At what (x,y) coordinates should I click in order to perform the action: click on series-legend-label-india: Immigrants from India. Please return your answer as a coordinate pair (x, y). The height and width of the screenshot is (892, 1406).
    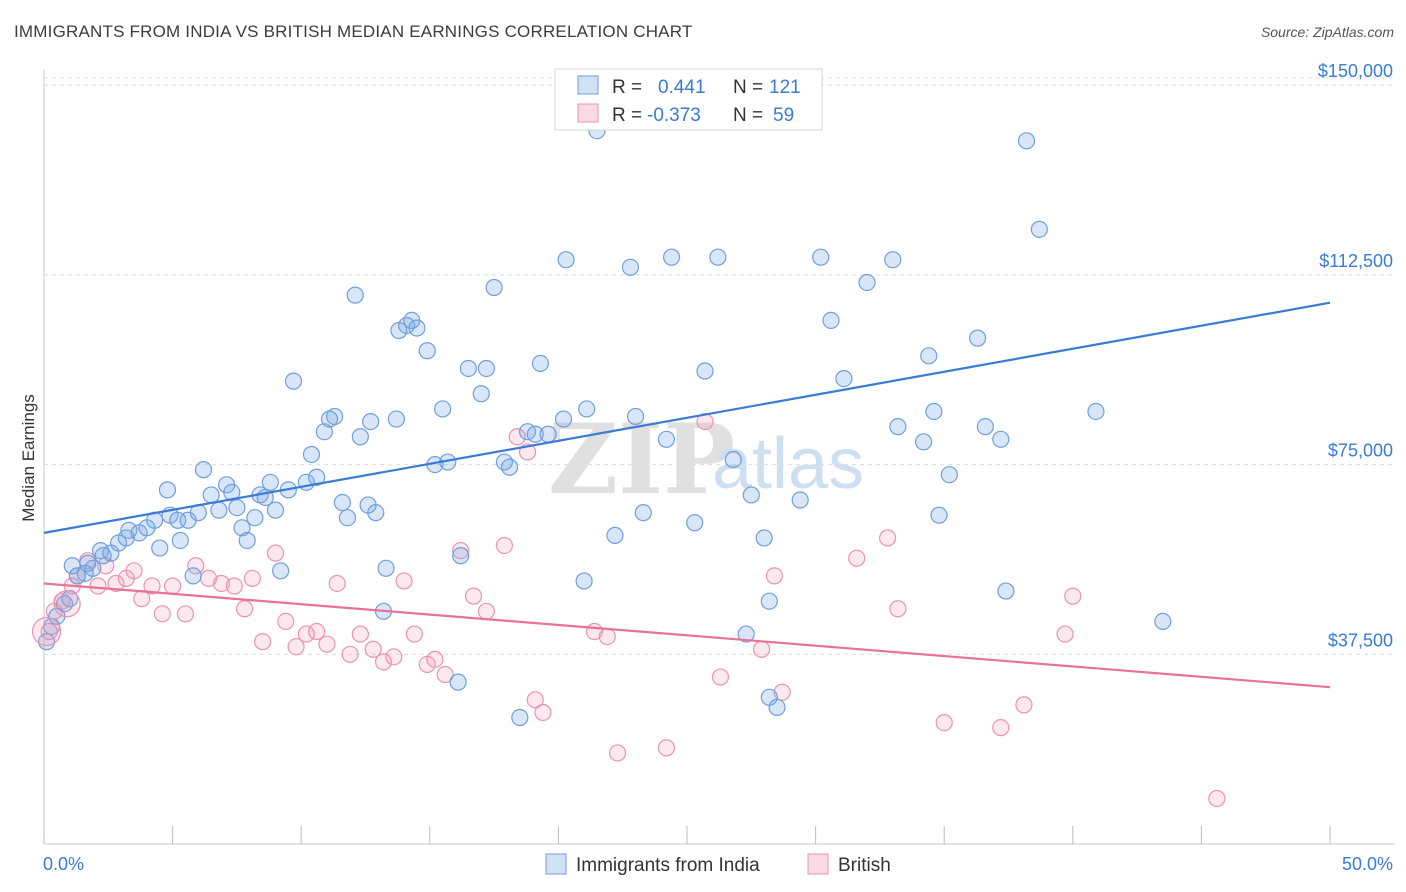
    Looking at the image, I should click on (668, 865).